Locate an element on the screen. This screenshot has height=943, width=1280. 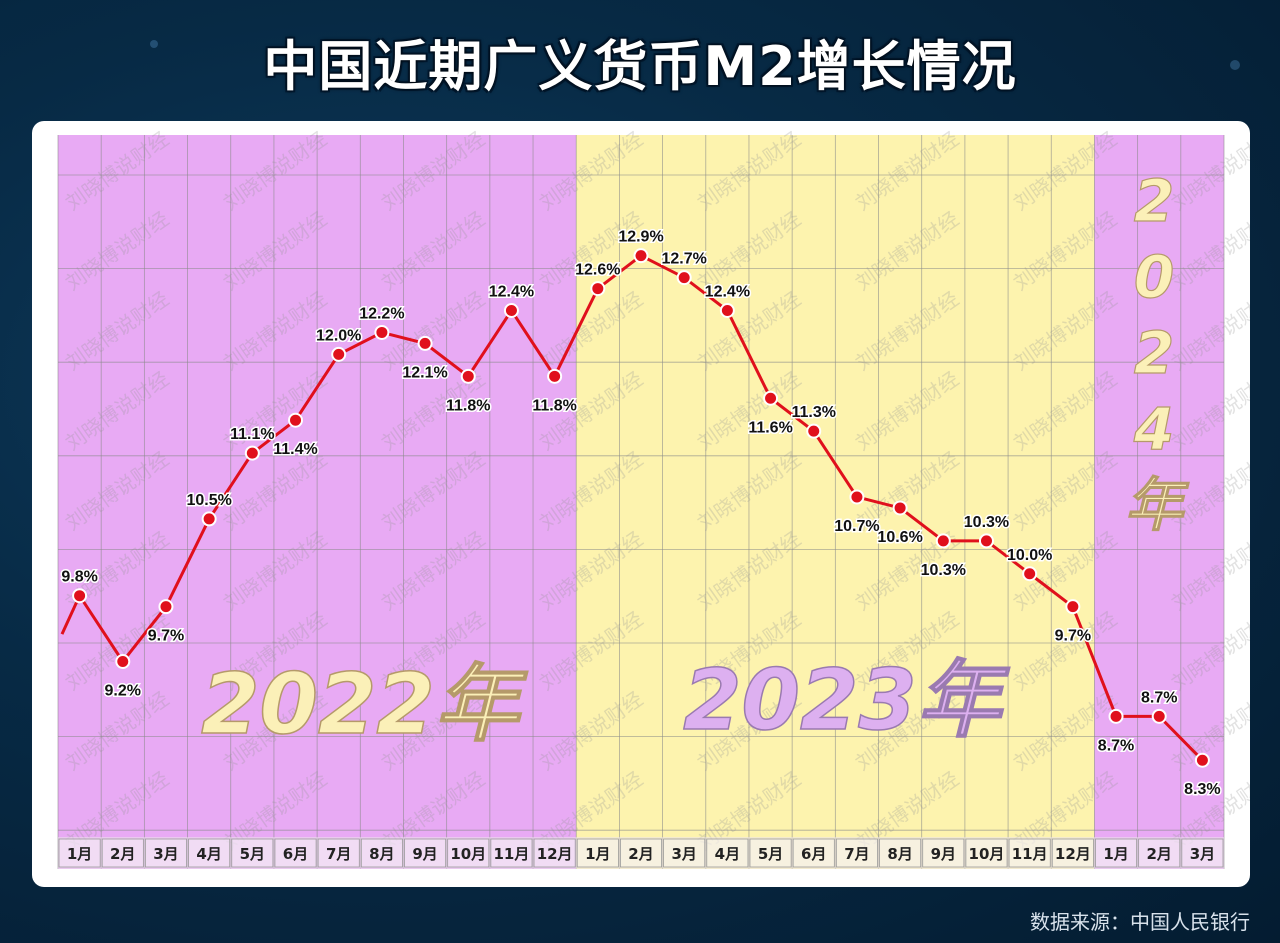
data-label: 11.1% is located at coordinates (252, 434).